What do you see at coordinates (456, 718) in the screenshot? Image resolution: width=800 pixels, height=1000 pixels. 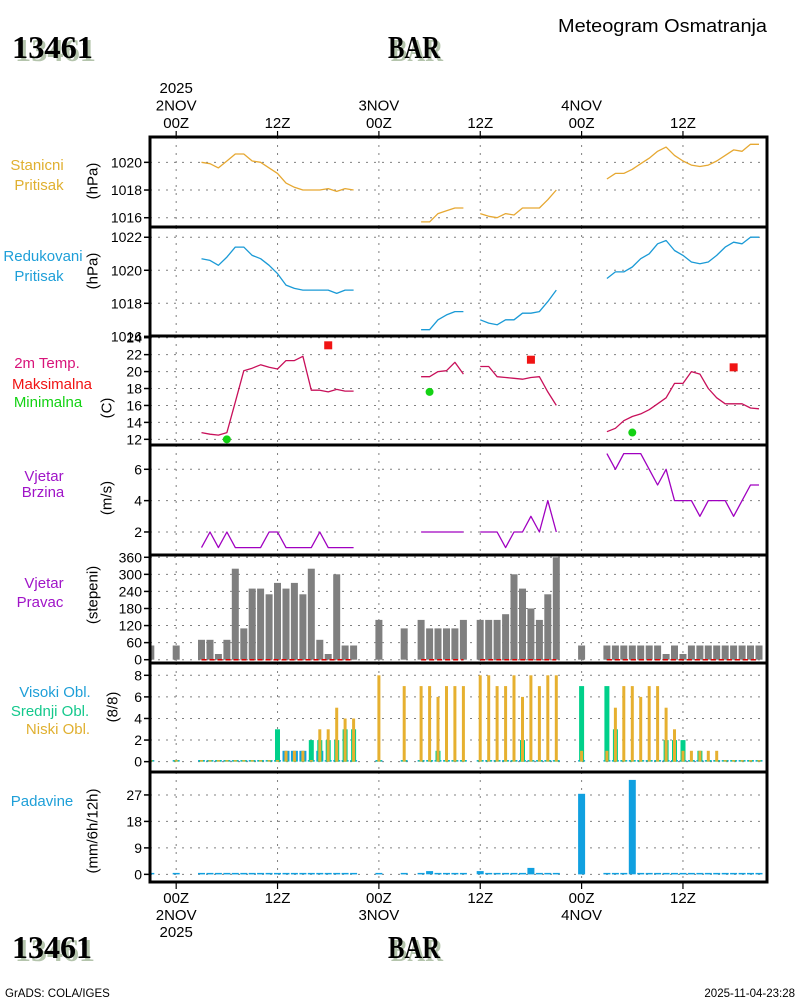 I see `clouds-low-series` at bounding box center [456, 718].